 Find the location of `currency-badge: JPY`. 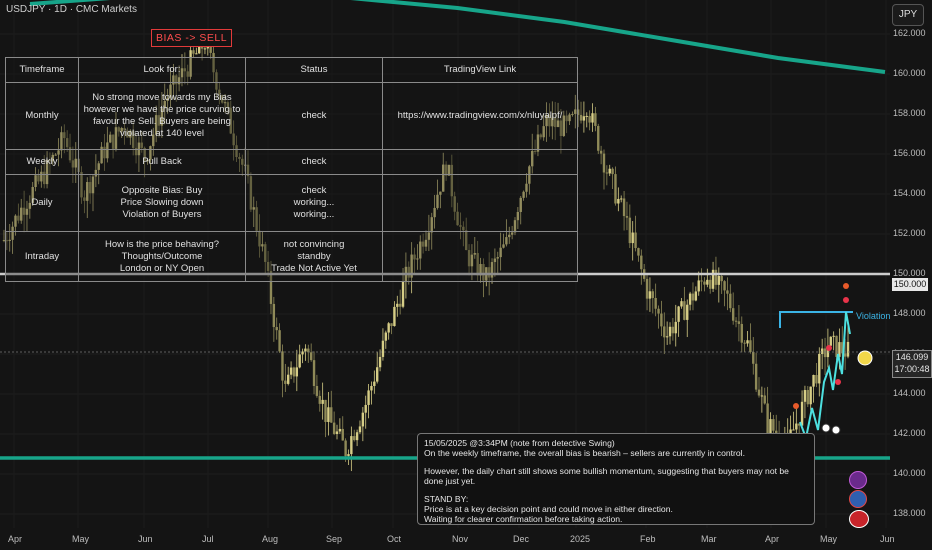

currency-badge: JPY is located at coordinates (908, 15).